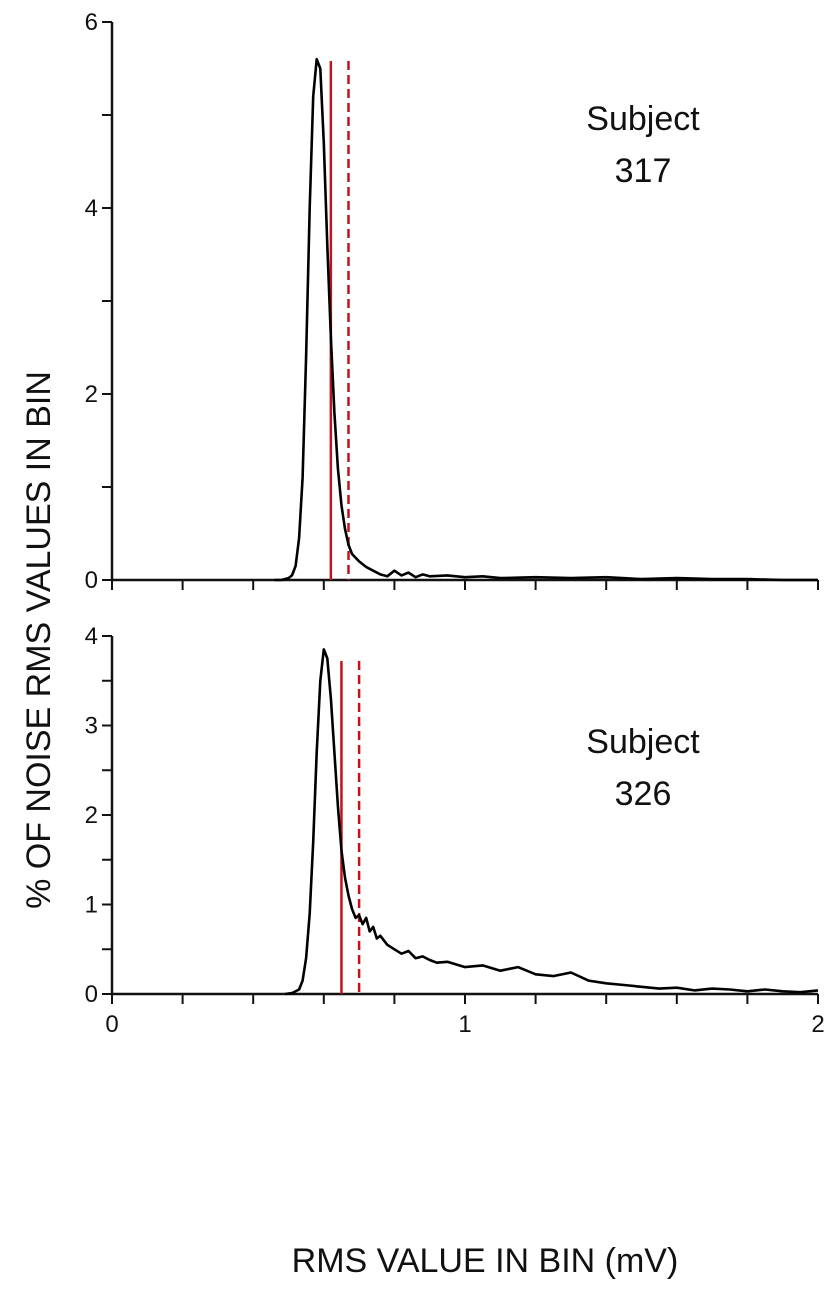 Image resolution: width=836 pixels, height=1300 pixels. I want to click on y-tick-label: 6, so click(91, 22).